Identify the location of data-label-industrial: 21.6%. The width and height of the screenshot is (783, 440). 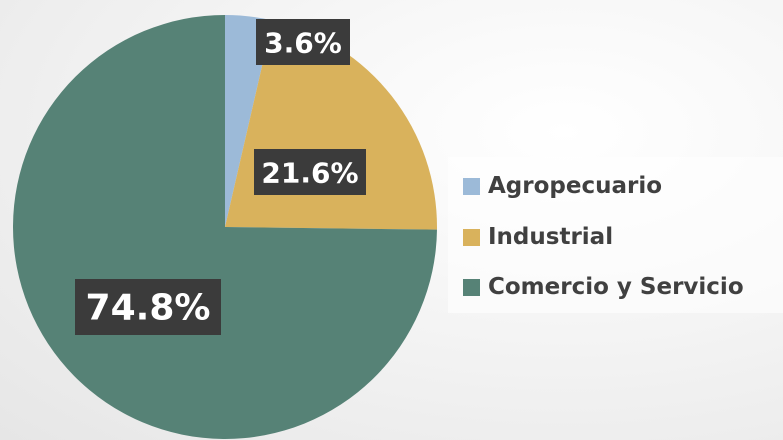
(310, 172).